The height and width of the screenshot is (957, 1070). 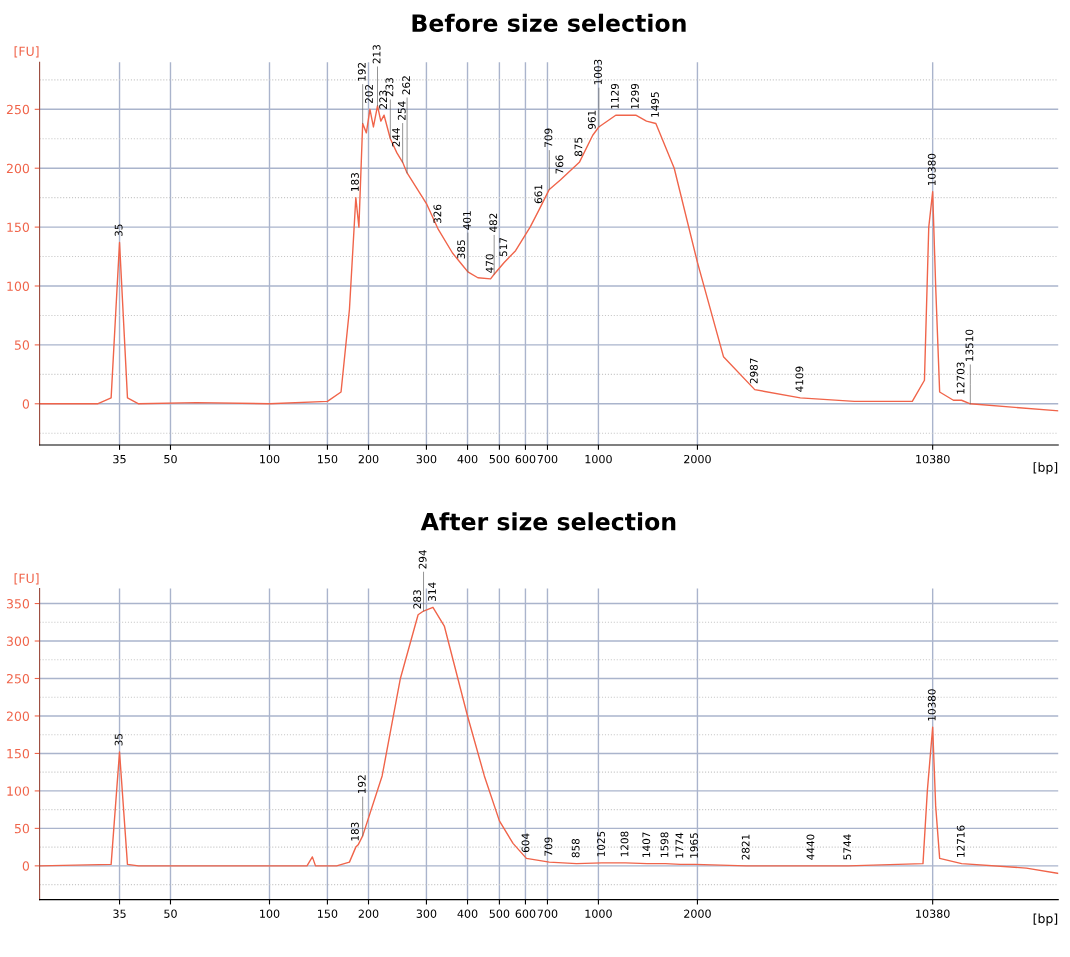 I want to click on y-tick-label: 350, so click(x=18, y=604).